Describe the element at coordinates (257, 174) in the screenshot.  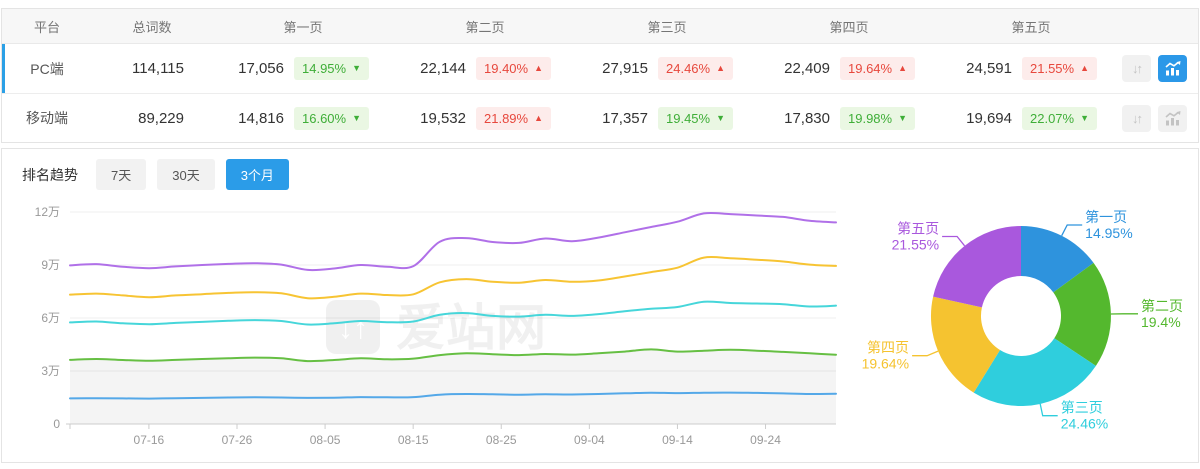
I see `tab-3-months: 3个月` at that location.